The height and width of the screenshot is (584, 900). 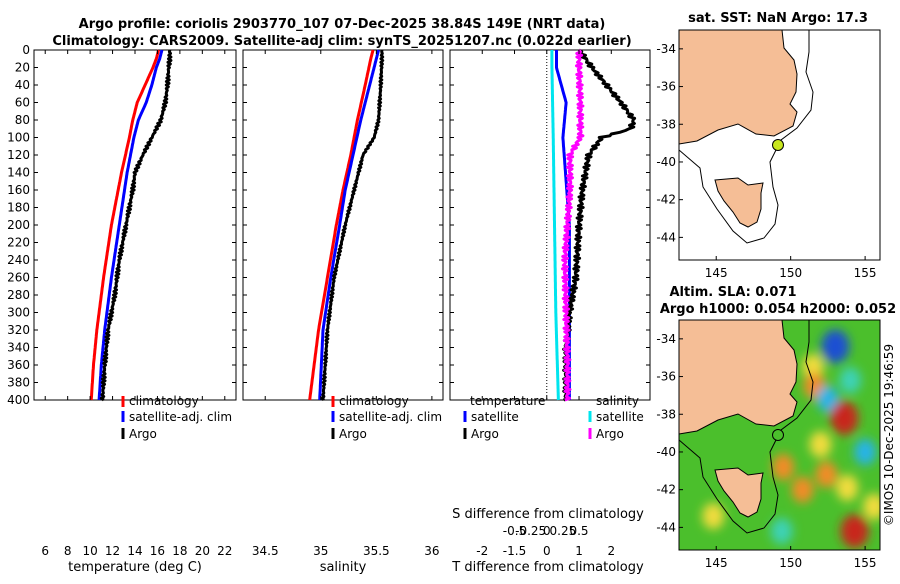 I want to click on depth-tick-label: 300, so click(x=18, y=313).